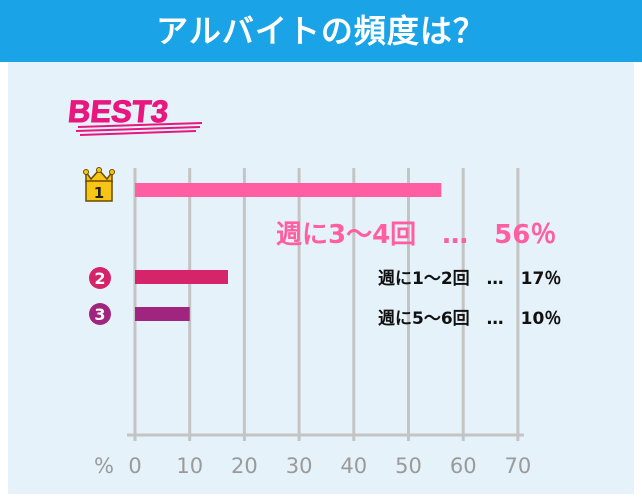  What do you see at coordinates (99, 246) in the screenshot?
I see `rank-markers: 1 2 3` at bounding box center [99, 246].